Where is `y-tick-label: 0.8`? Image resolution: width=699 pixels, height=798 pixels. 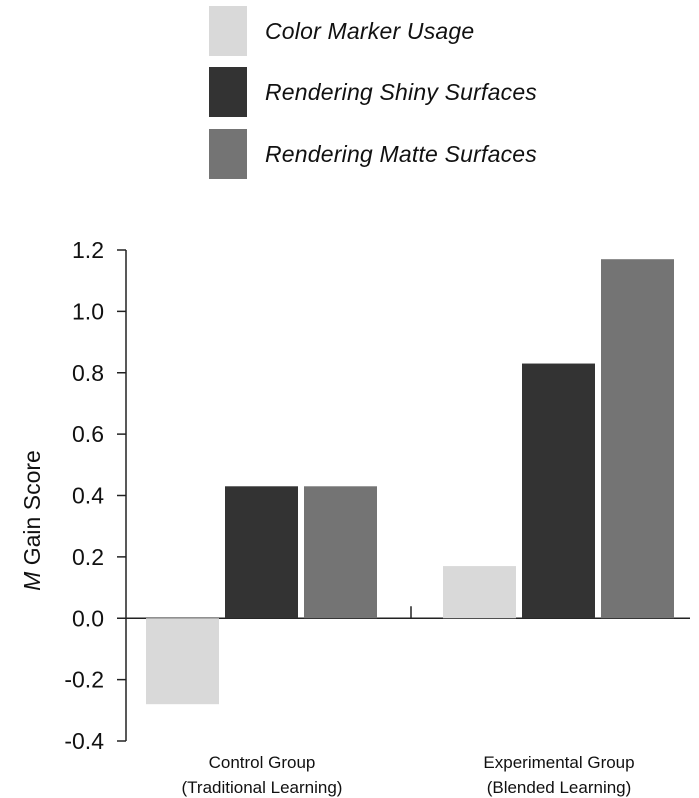
y-tick-label: 0.8 is located at coordinates (88, 373).